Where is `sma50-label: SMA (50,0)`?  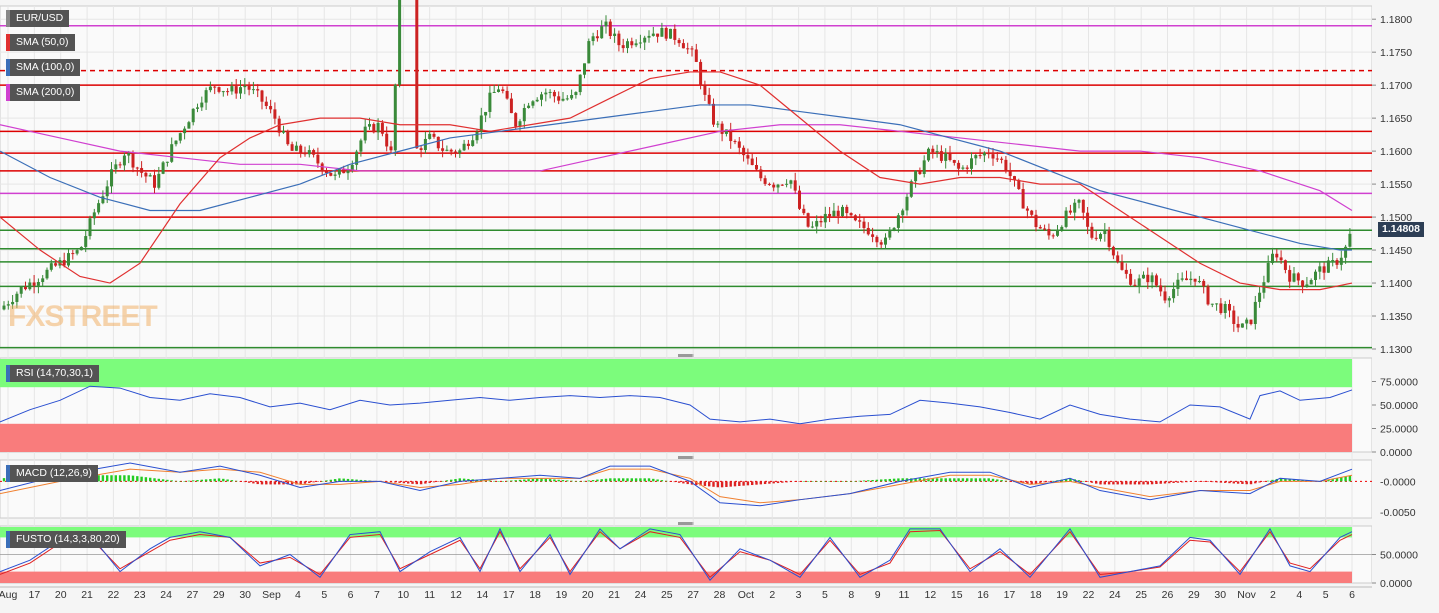 sma50-label: SMA (50,0) is located at coordinates (40, 42).